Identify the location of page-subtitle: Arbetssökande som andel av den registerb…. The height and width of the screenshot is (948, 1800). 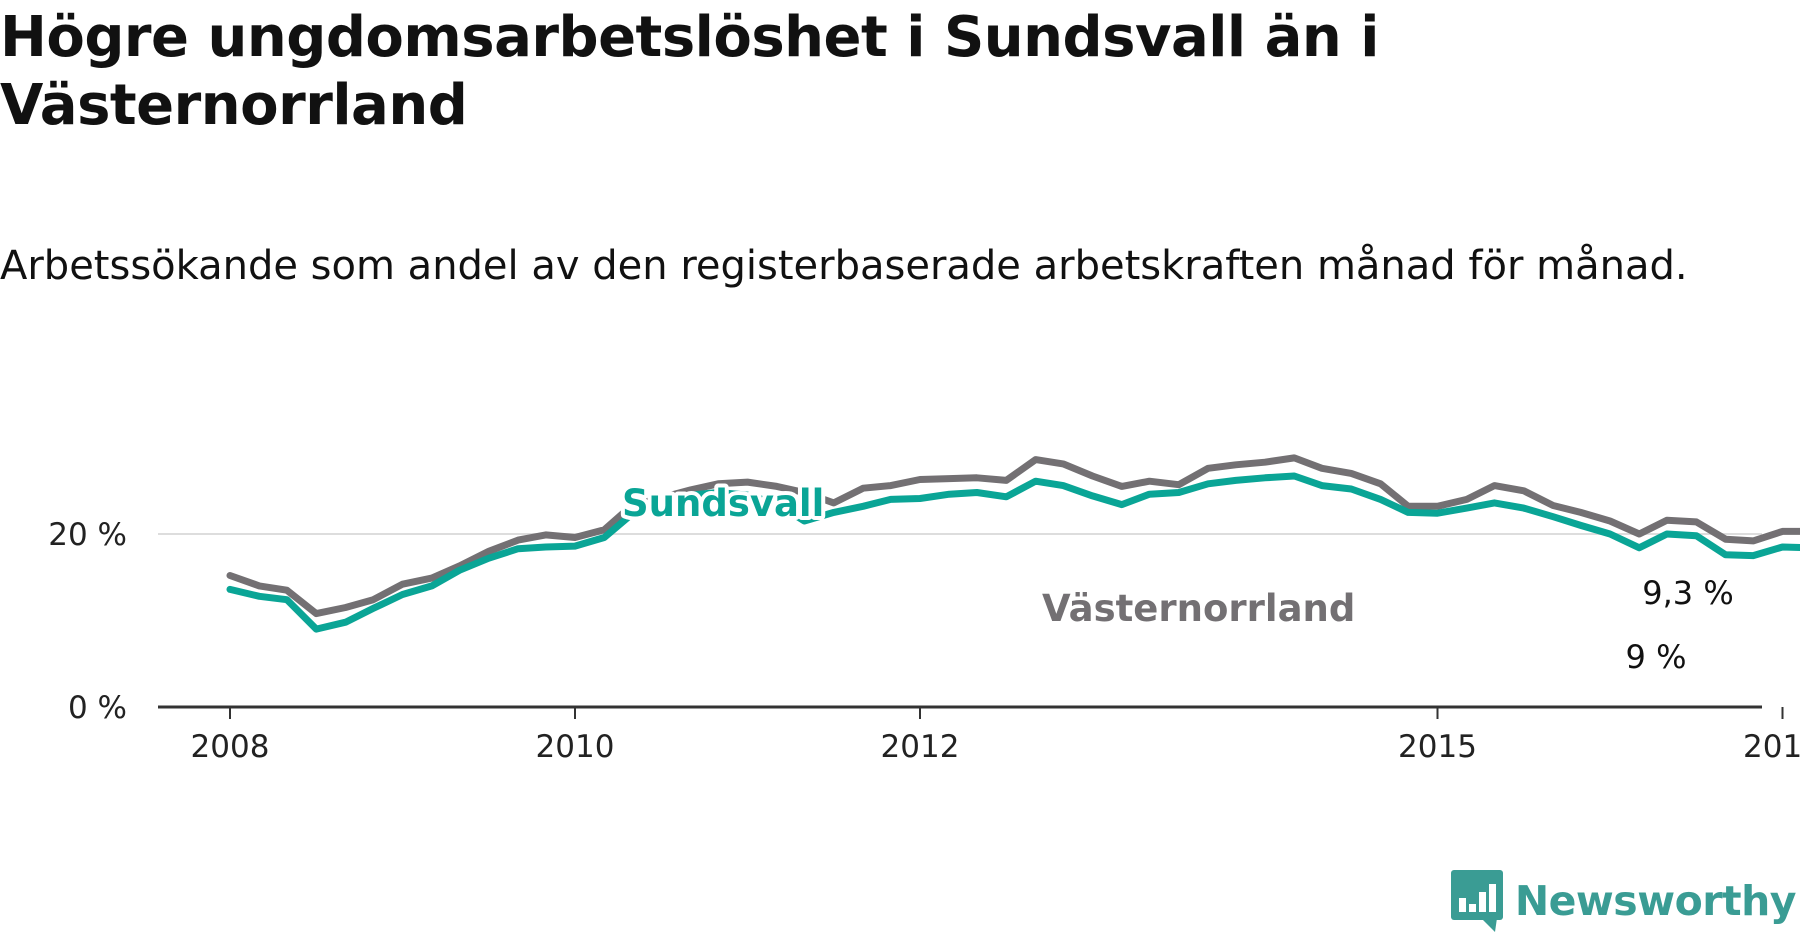
(844, 266).